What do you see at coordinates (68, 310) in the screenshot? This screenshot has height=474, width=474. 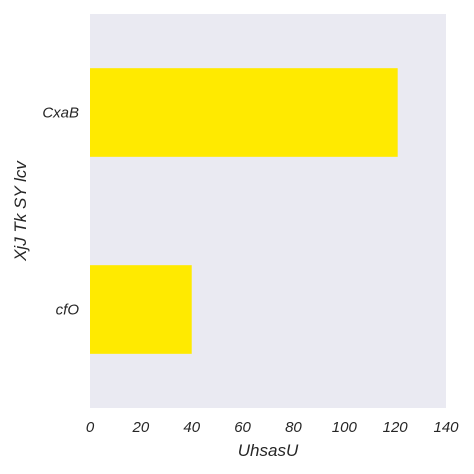 I see `y-tick-label: cfO` at bounding box center [68, 310].